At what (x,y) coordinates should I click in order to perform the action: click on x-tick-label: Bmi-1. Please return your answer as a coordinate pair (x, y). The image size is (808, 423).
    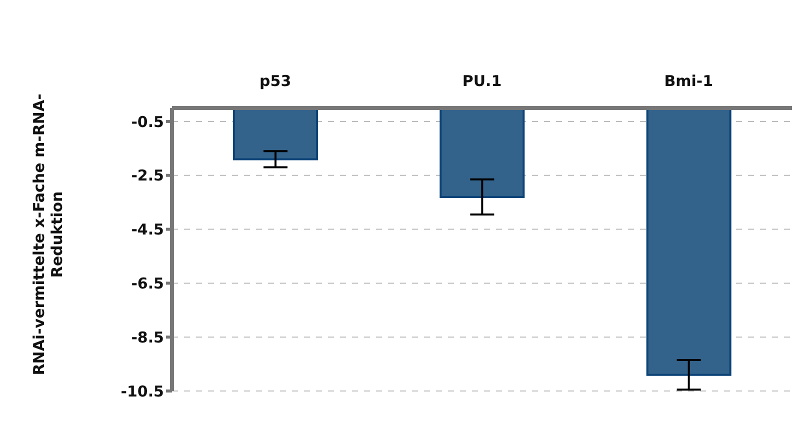
    Looking at the image, I should click on (689, 81).